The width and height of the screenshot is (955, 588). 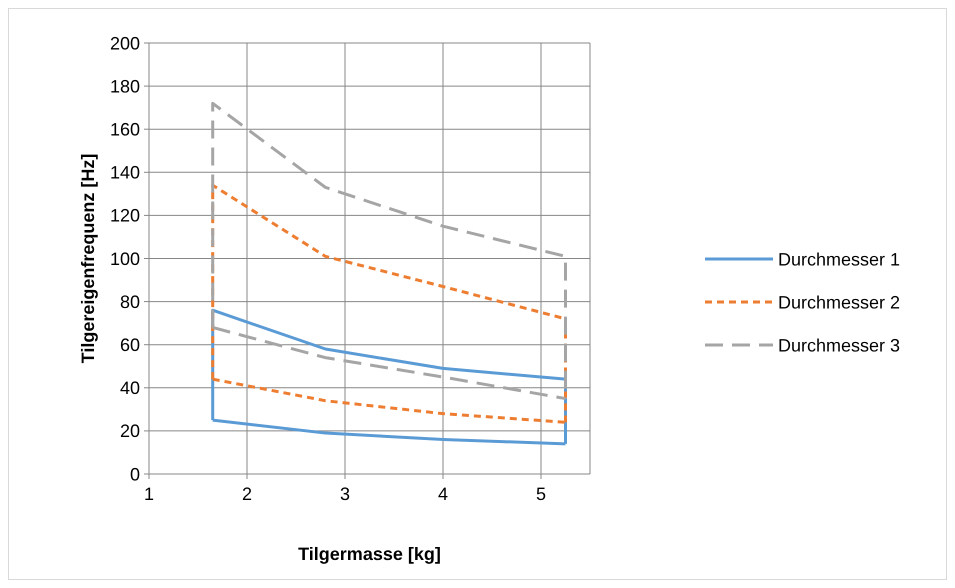 I want to click on x-tick-label: 2, so click(x=247, y=494).